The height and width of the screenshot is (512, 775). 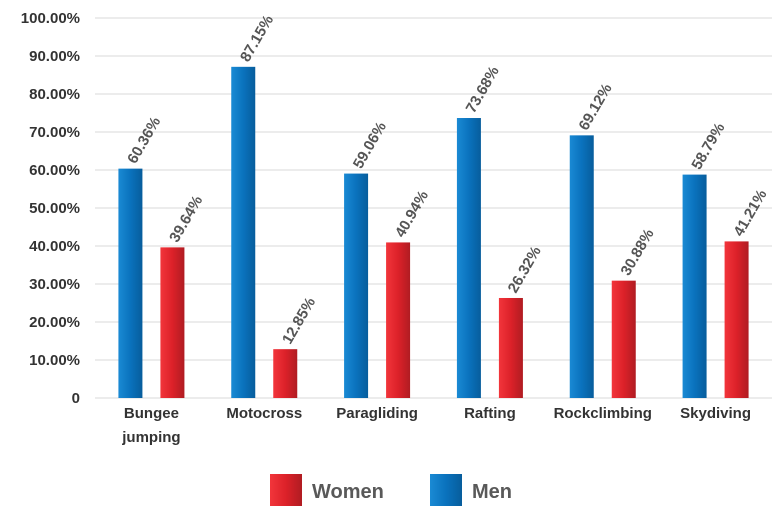 What do you see at coordinates (144, 140) in the screenshot?
I see `data-label-men: 60.36%` at bounding box center [144, 140].